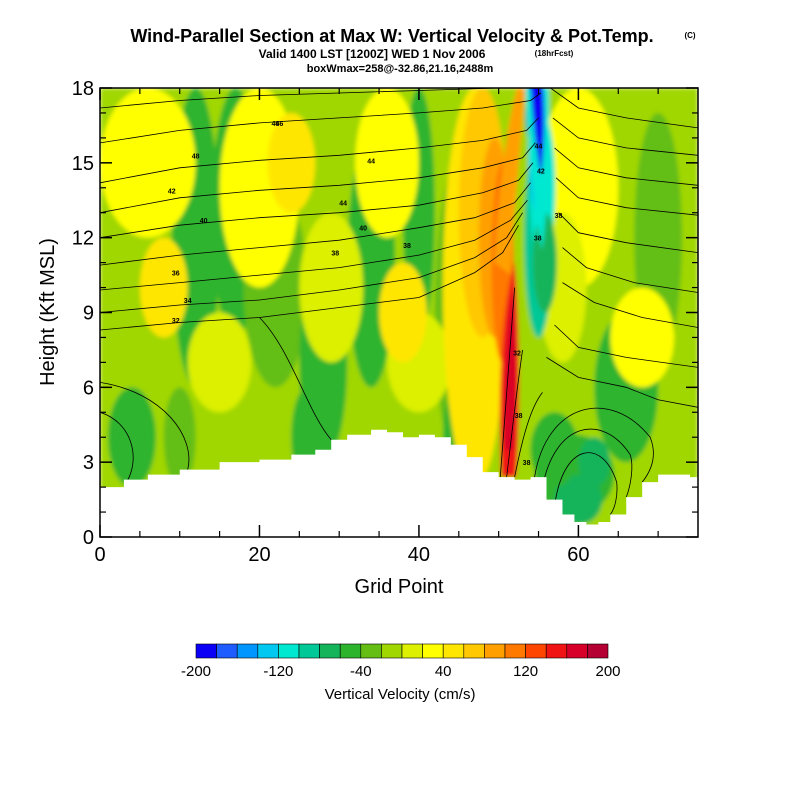 The width and height of the screenshot is (800, 800). I want to click on y-tick-label: 0, so click(88, 538).